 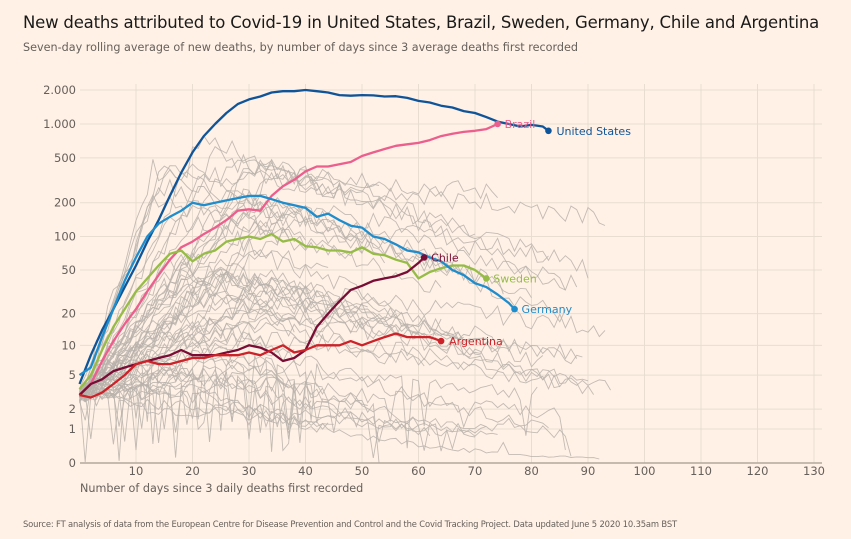 What do you see at coordinates (593, 131) in the screenshot?
I see `series-label-united-states: United States` at bounding box center [593, 131].